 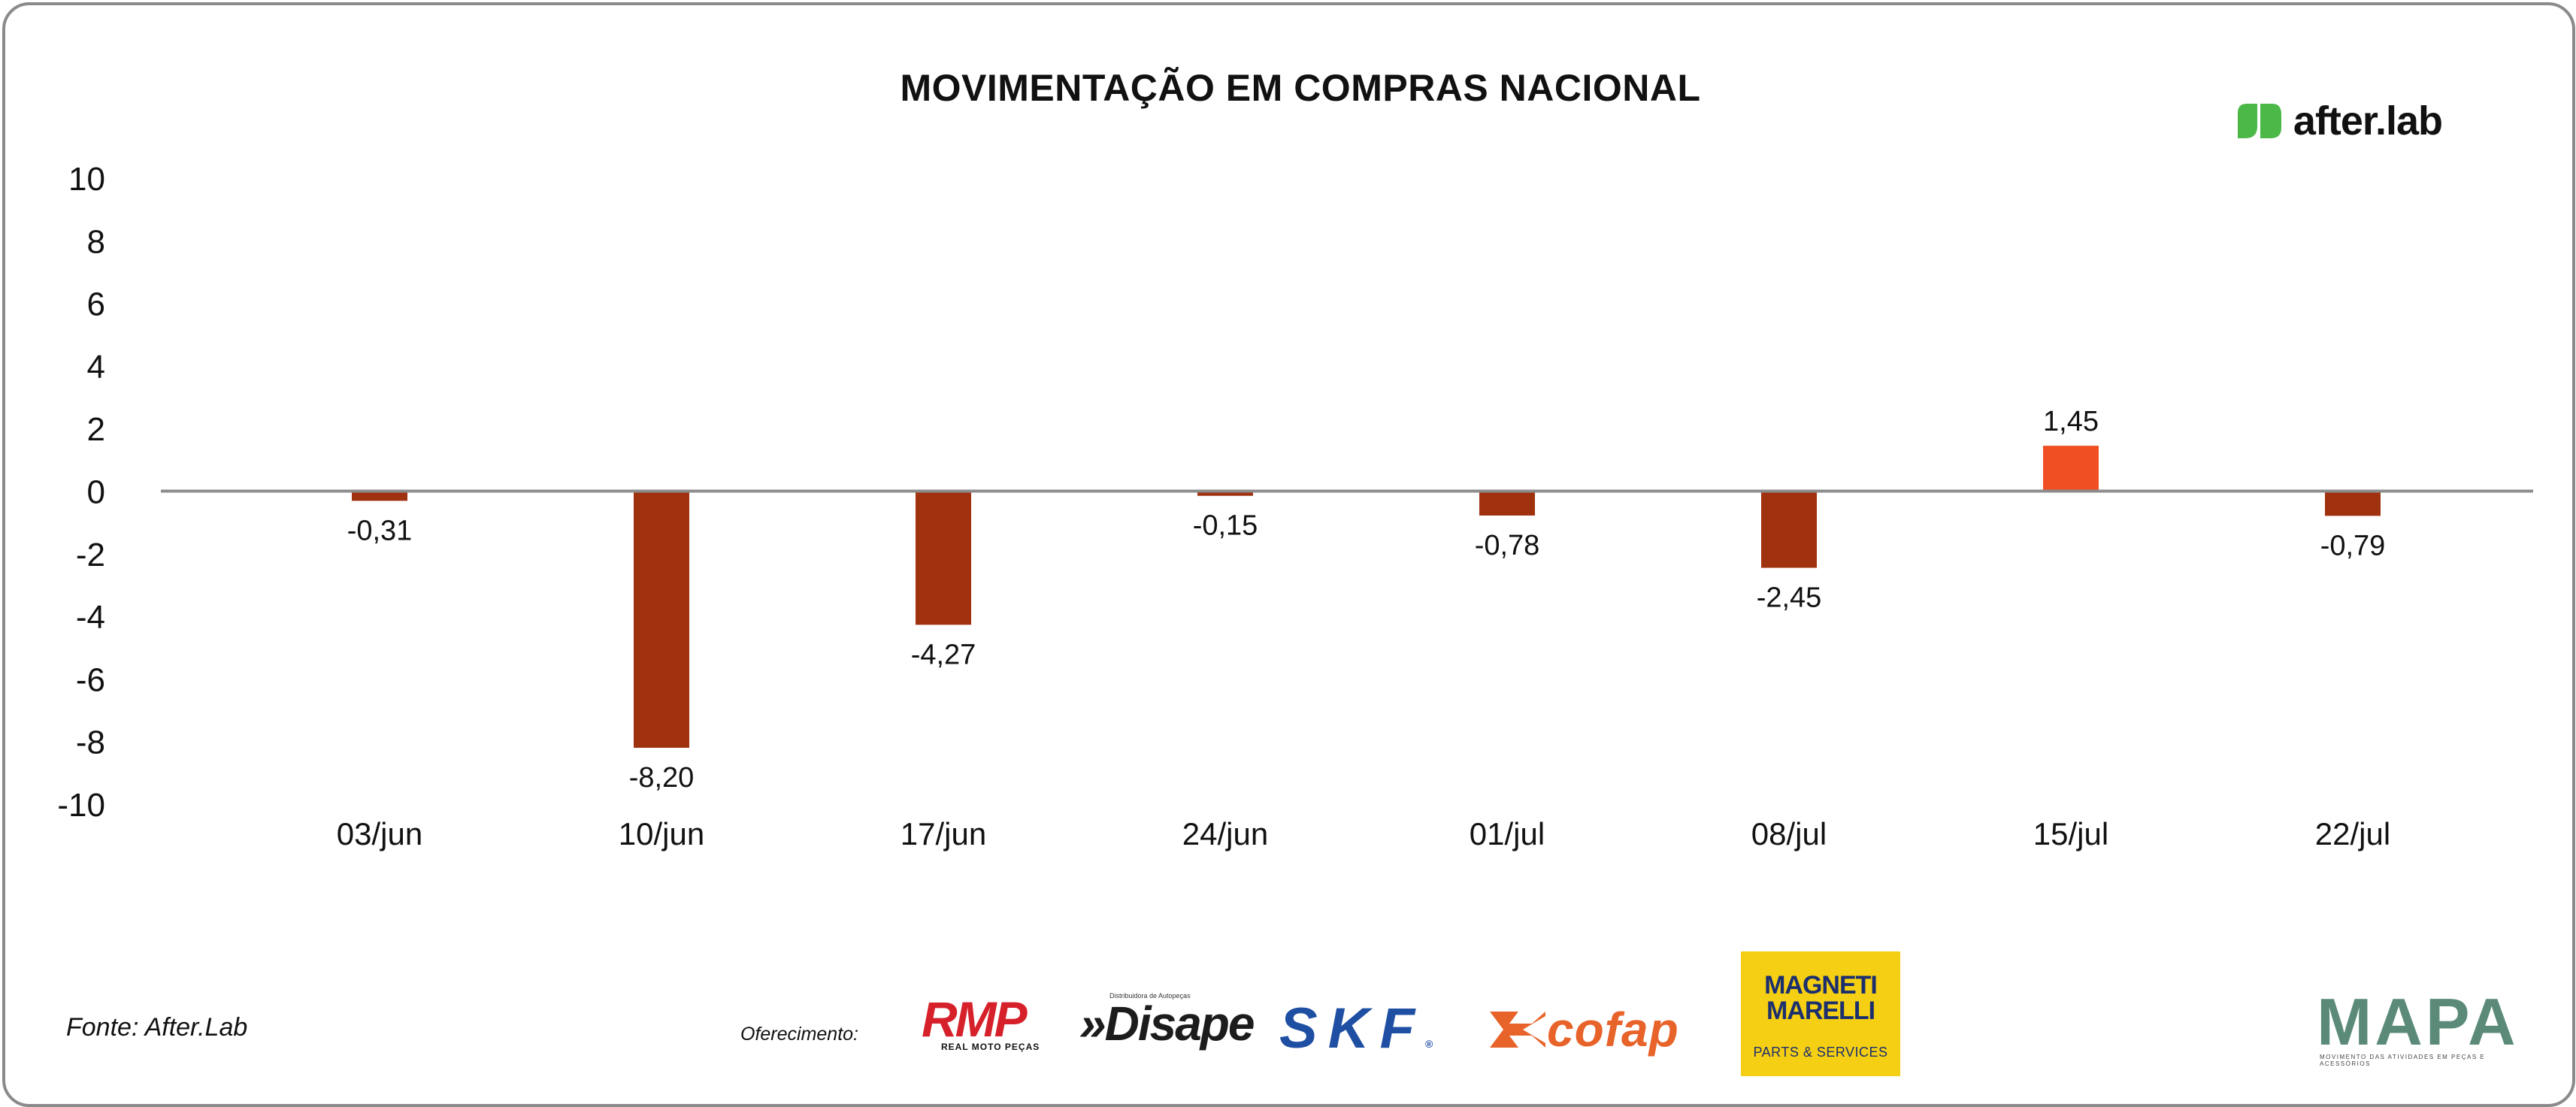 What do you see at coordinates (379, 496) in the screenshot?
I see `bar-03/jun` at bounding box center [379, 496].